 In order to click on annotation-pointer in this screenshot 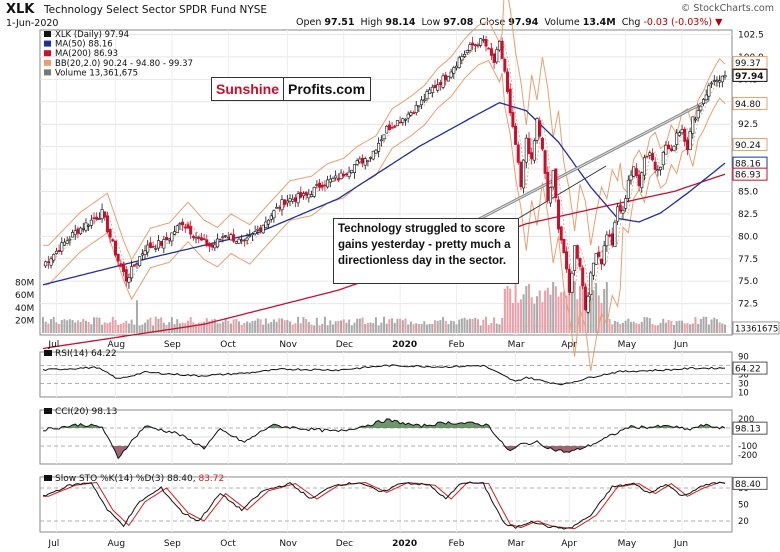, I will do `click(562, 192)`.